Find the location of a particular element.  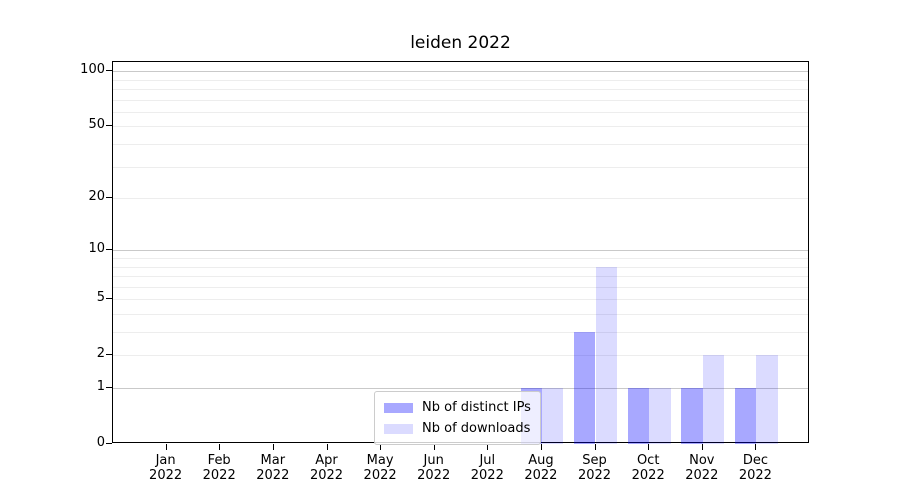

x-tick-label: Dec 2022 is located at coordinates (755, 468).